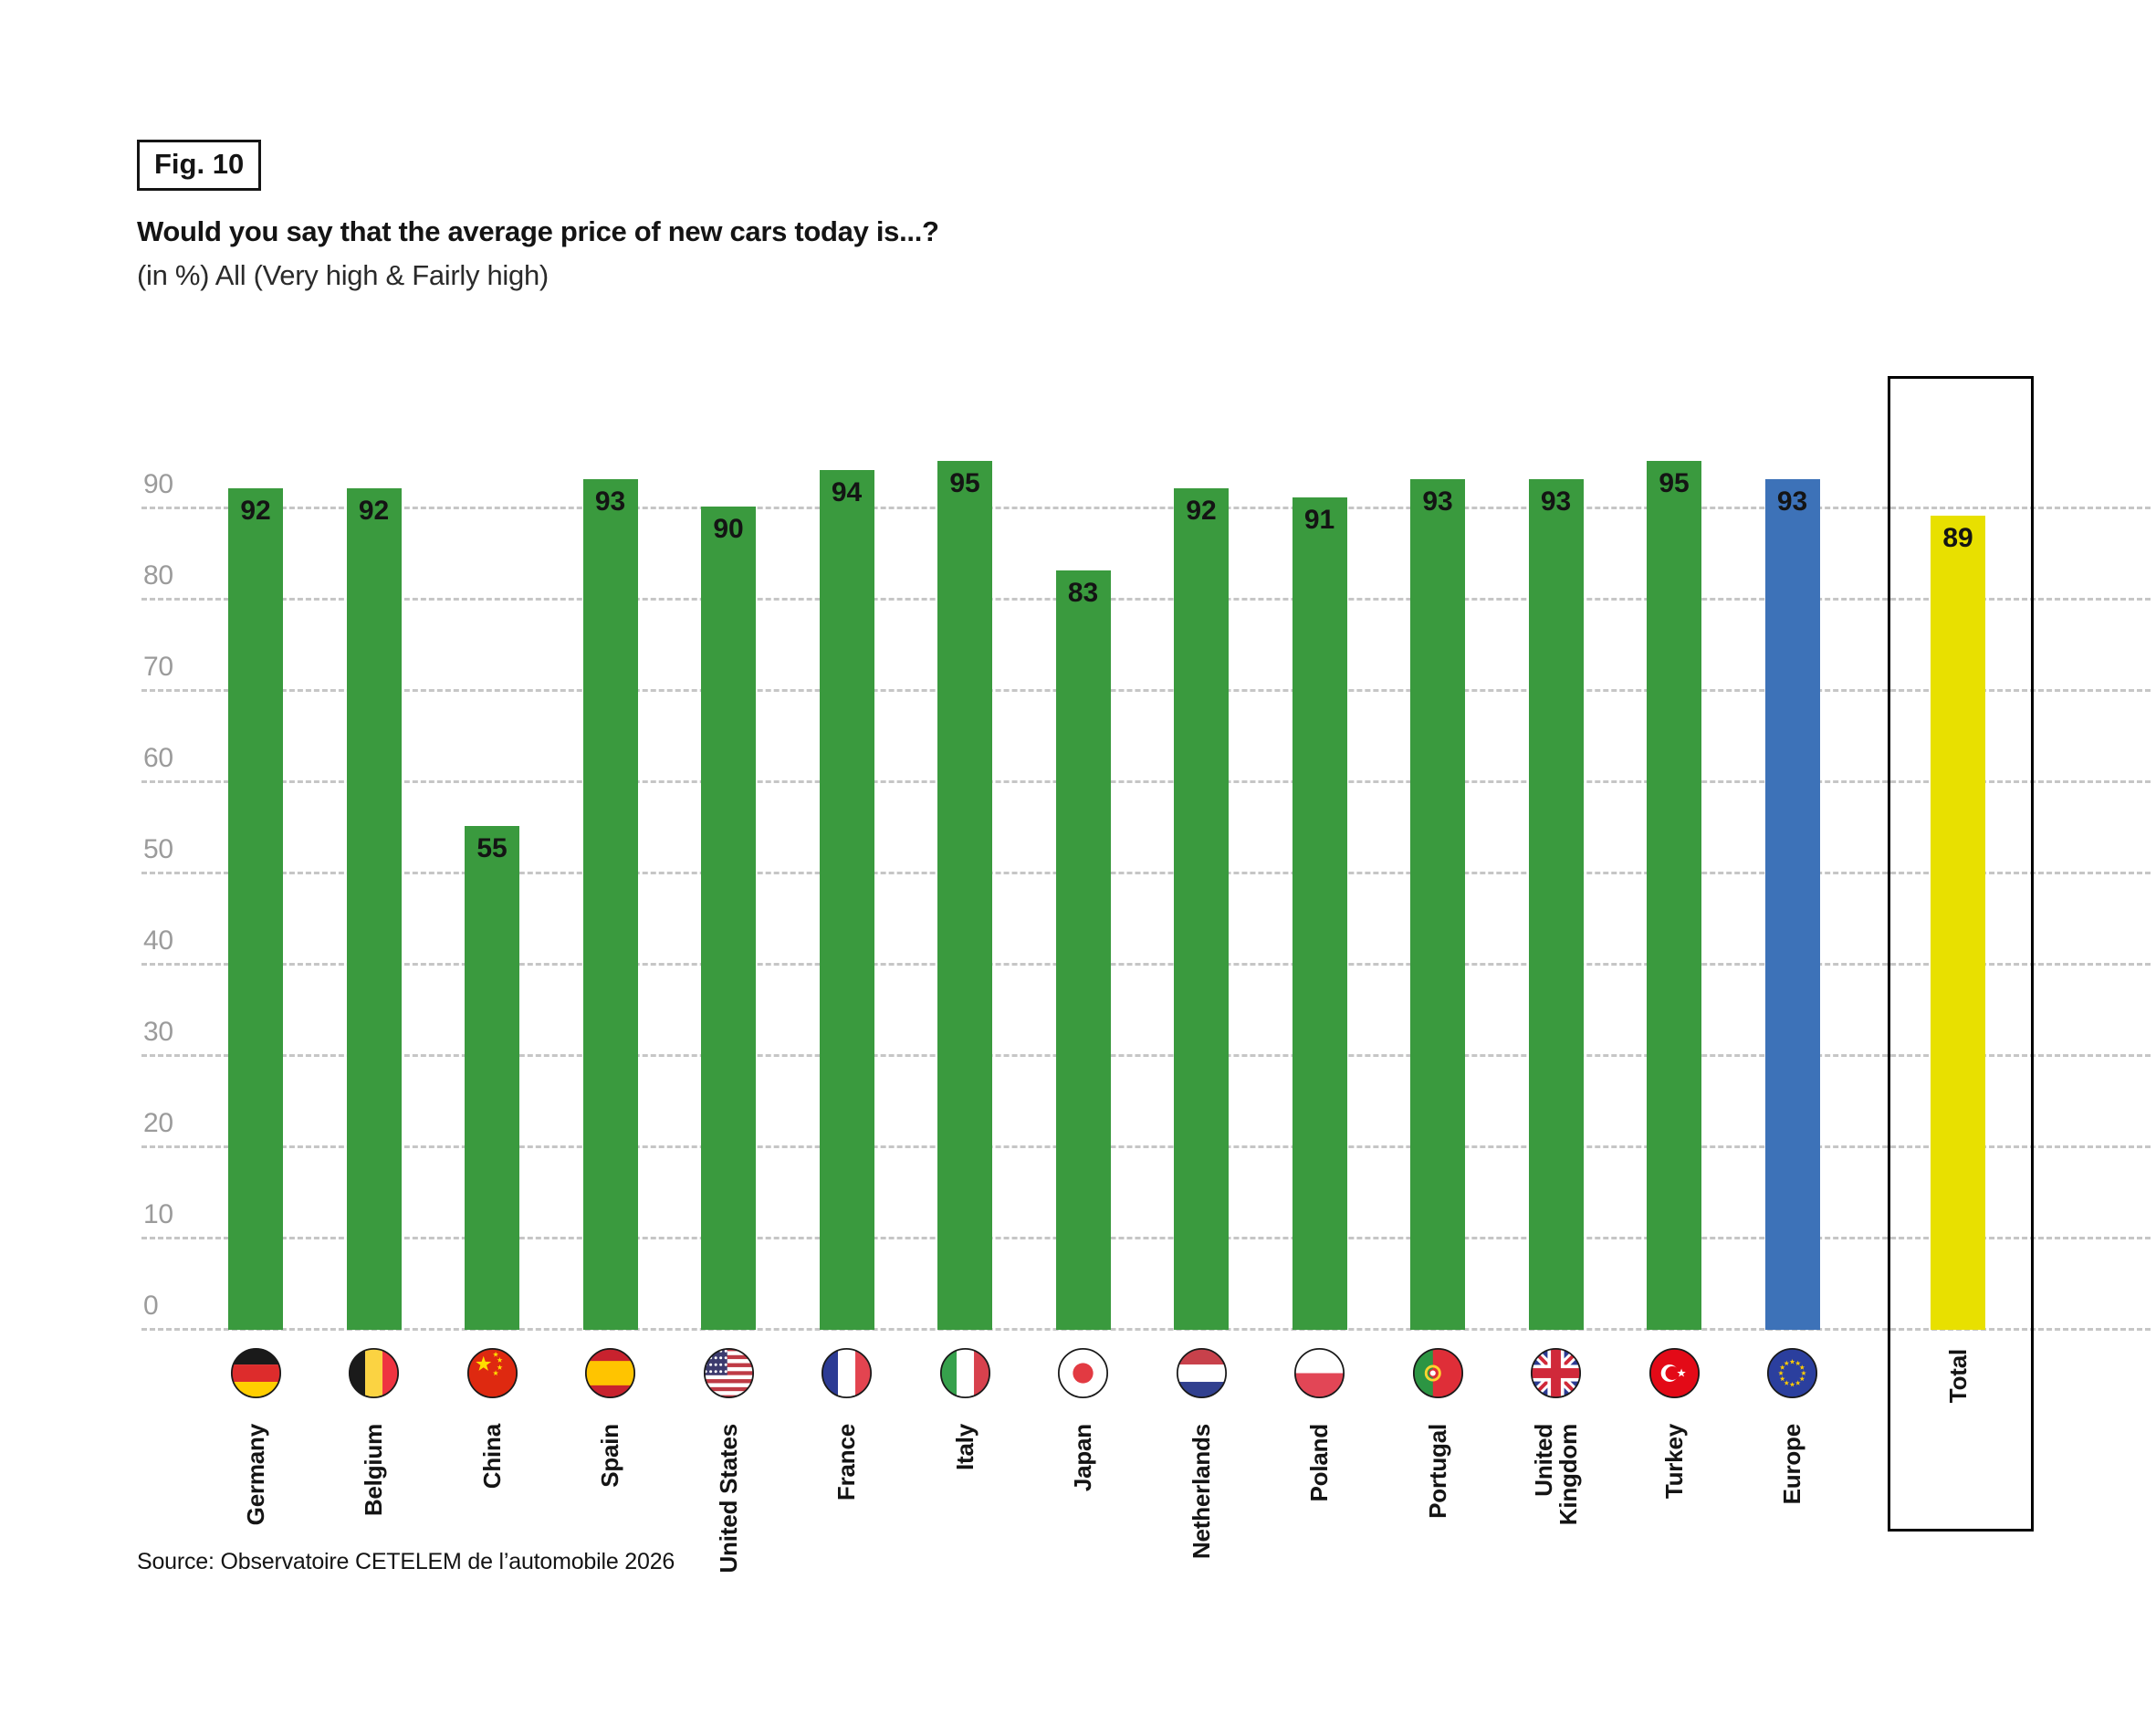  What do you see at coordinates (256, 1373) in the screenshot?
I see `flag-germany-icon` at bounding box center [256, 1373].